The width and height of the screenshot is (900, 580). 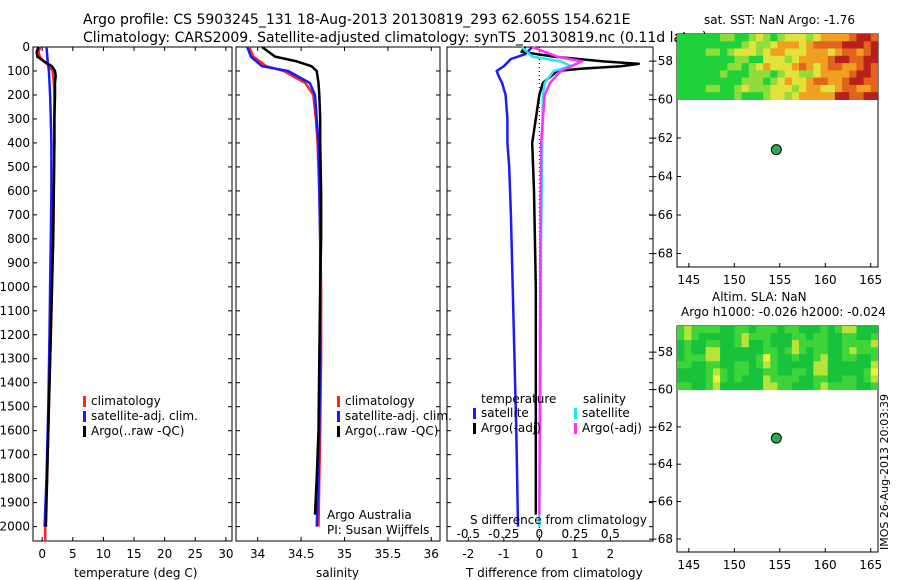 I want to click on series-s-satellite, so click(x=546, y=286).